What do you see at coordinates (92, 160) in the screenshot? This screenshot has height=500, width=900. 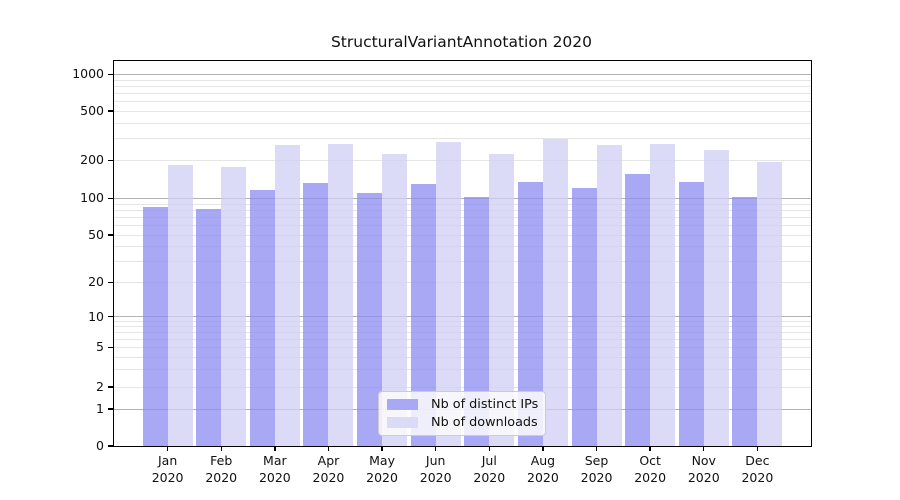 I see `y-tick-label: 200` at bounding box center [92, 160].